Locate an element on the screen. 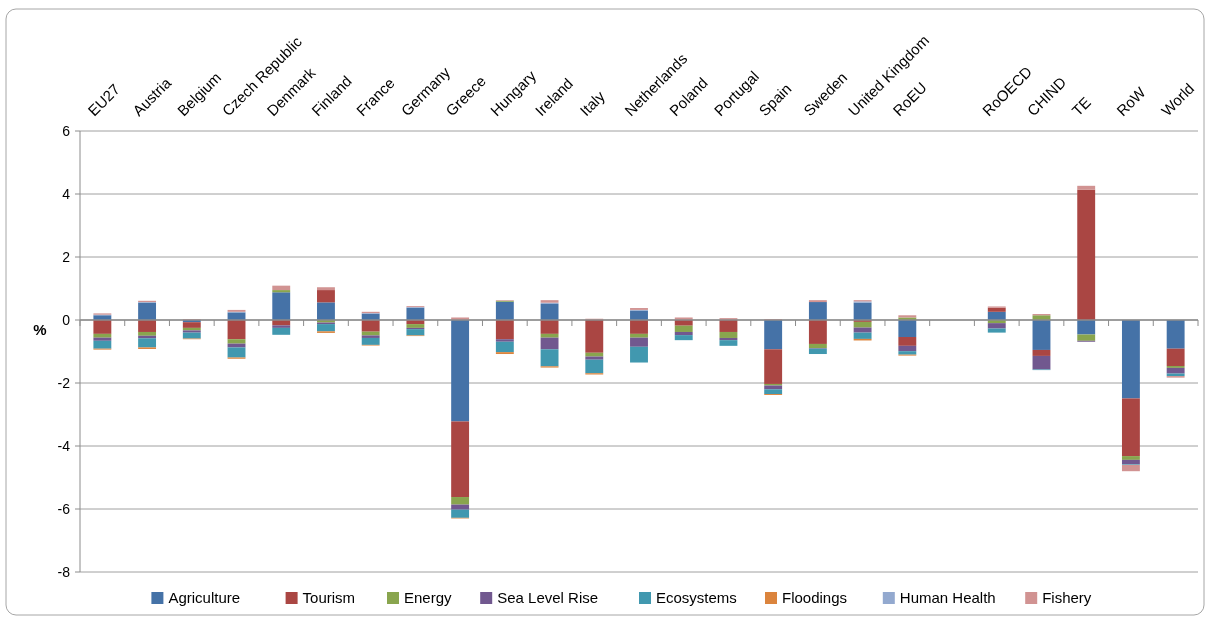 Image resolution: width=1211 pixels, height=619 pixels. legend-label: Human Health is located at coordinates (947, 598).